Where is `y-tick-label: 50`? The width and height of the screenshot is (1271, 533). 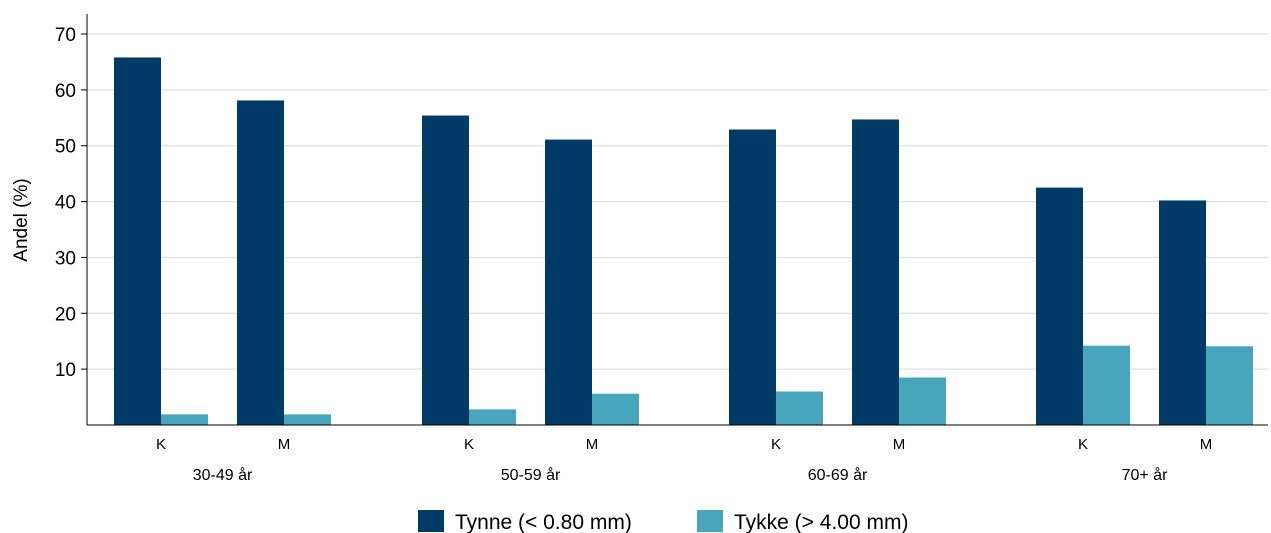
y-tick-label: 50 is located at coordinates (65, 147).